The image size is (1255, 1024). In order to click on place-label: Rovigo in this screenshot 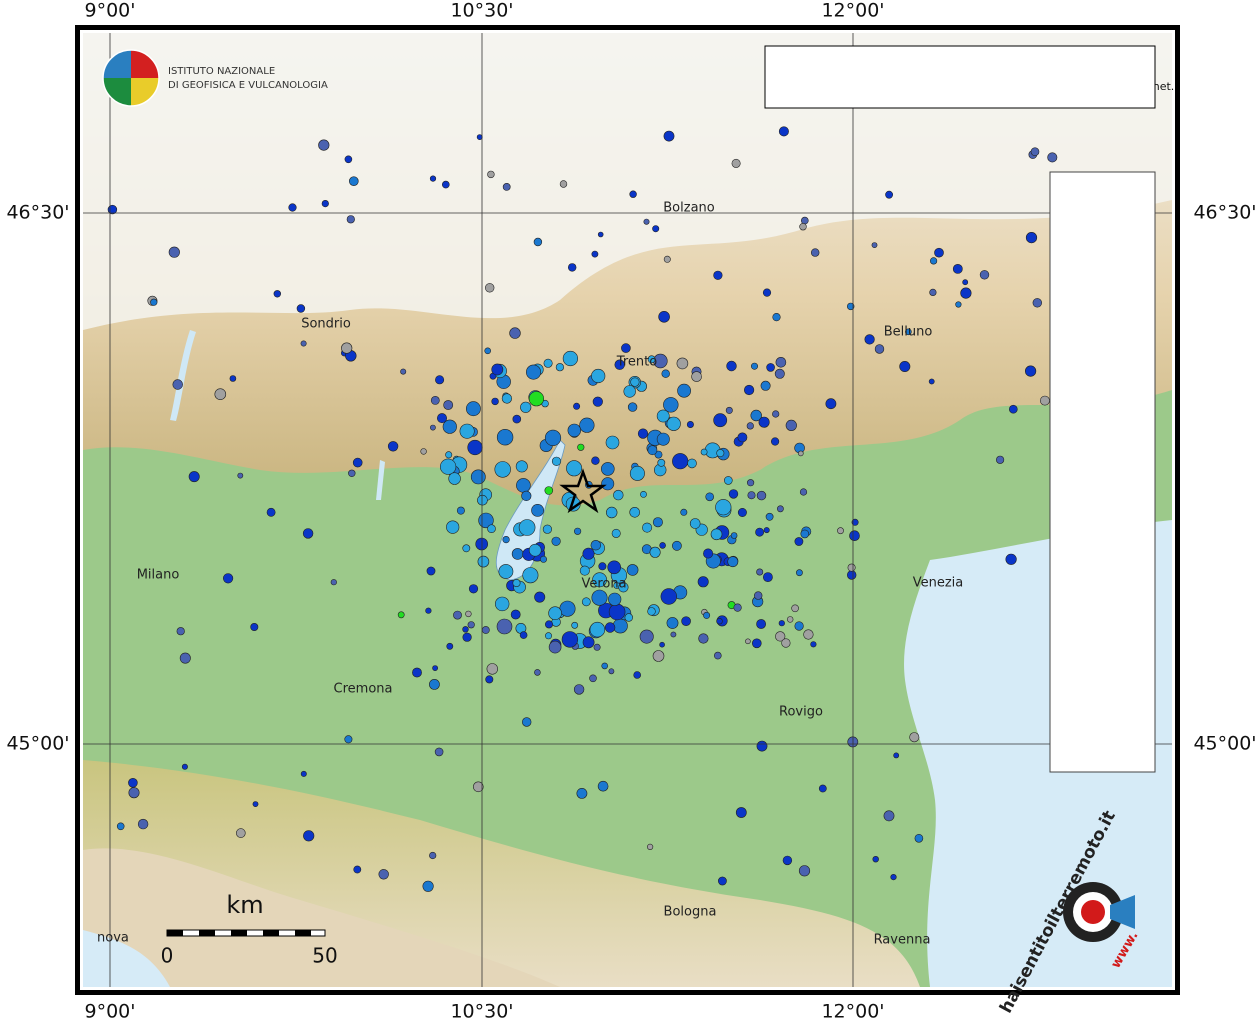, I will do `click(801, 712)`.